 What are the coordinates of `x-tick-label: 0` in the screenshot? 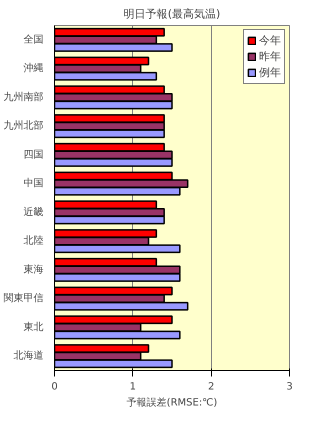 It's located at (54, 387).